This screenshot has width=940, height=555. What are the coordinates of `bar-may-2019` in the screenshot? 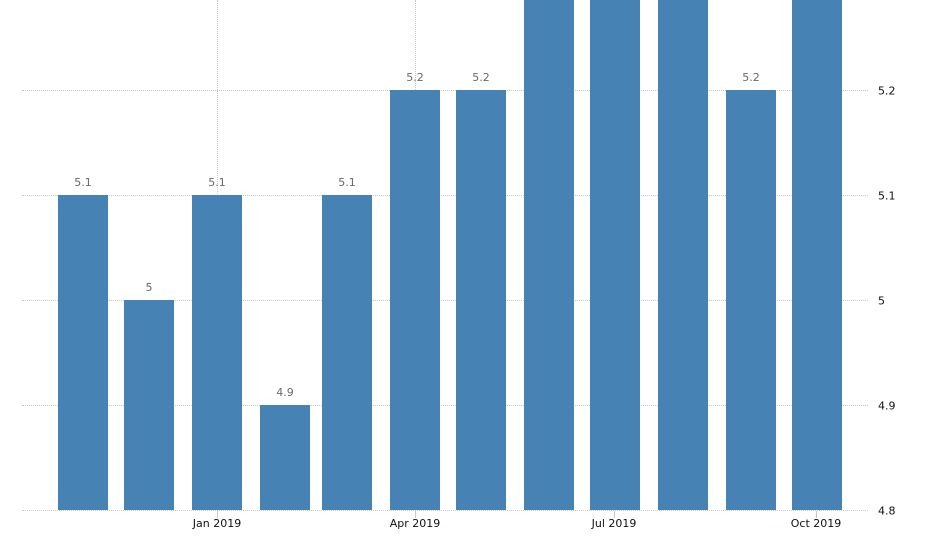 It's located at (481, 300).